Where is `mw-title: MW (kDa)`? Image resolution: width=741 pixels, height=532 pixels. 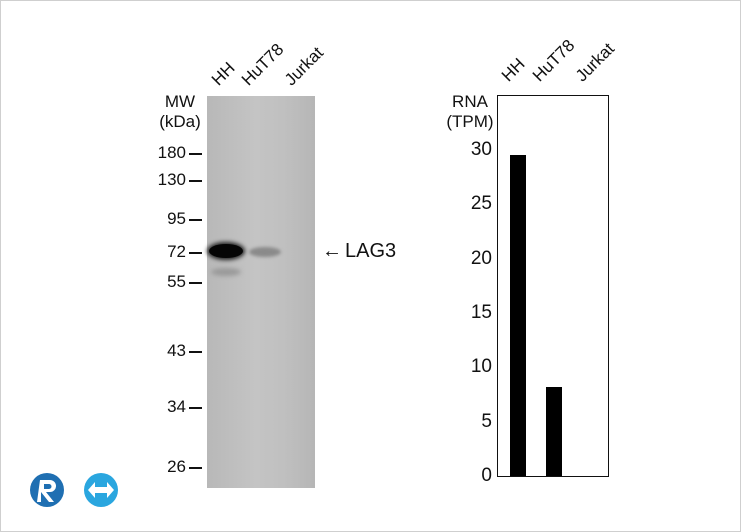
mw-title: MW (kDa) is located at coordinates (180, 112).